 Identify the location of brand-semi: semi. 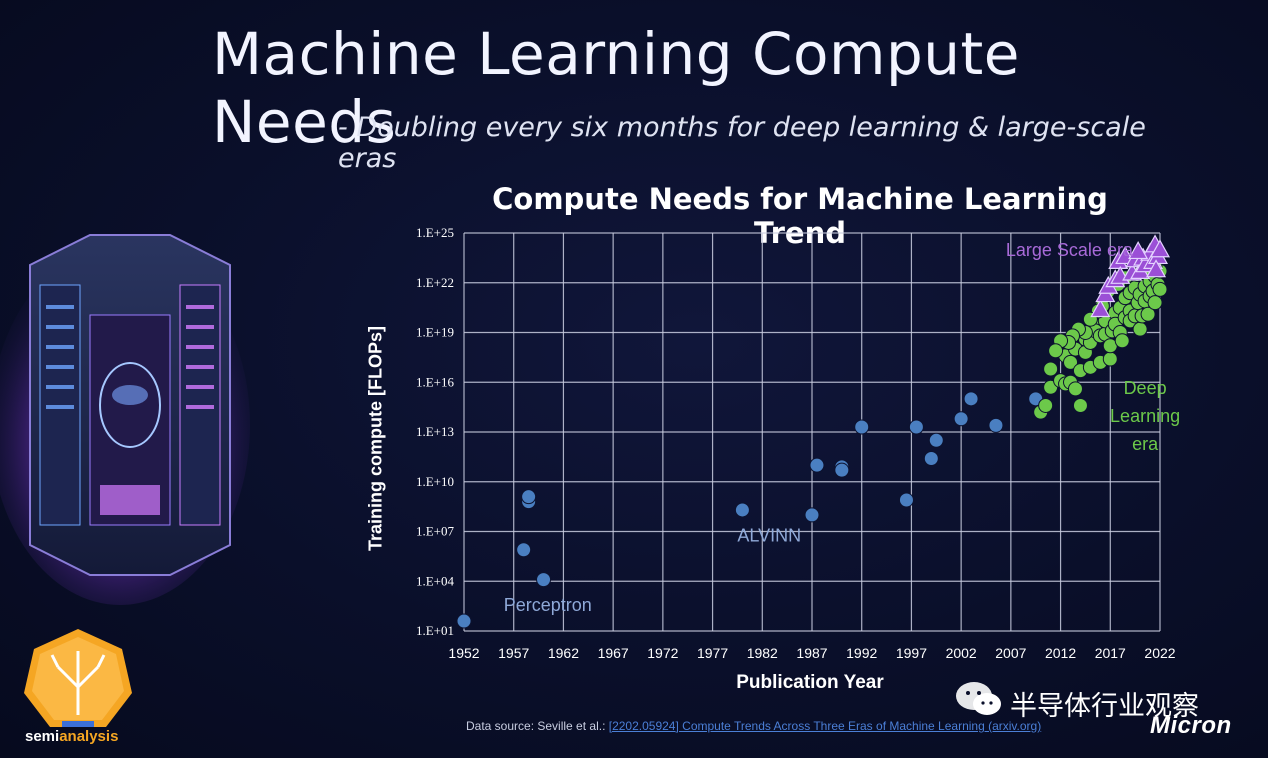
(42, 736).